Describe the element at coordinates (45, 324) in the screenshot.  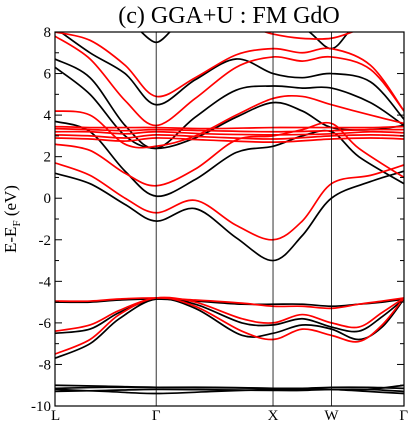
I see `y-tick-label: -6` at that location.